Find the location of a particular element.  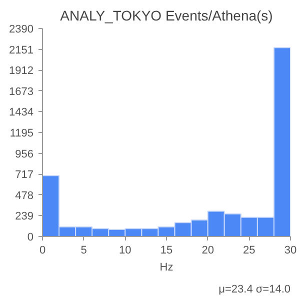

x-tick-label: 5 is located at coordinates (83, 250).